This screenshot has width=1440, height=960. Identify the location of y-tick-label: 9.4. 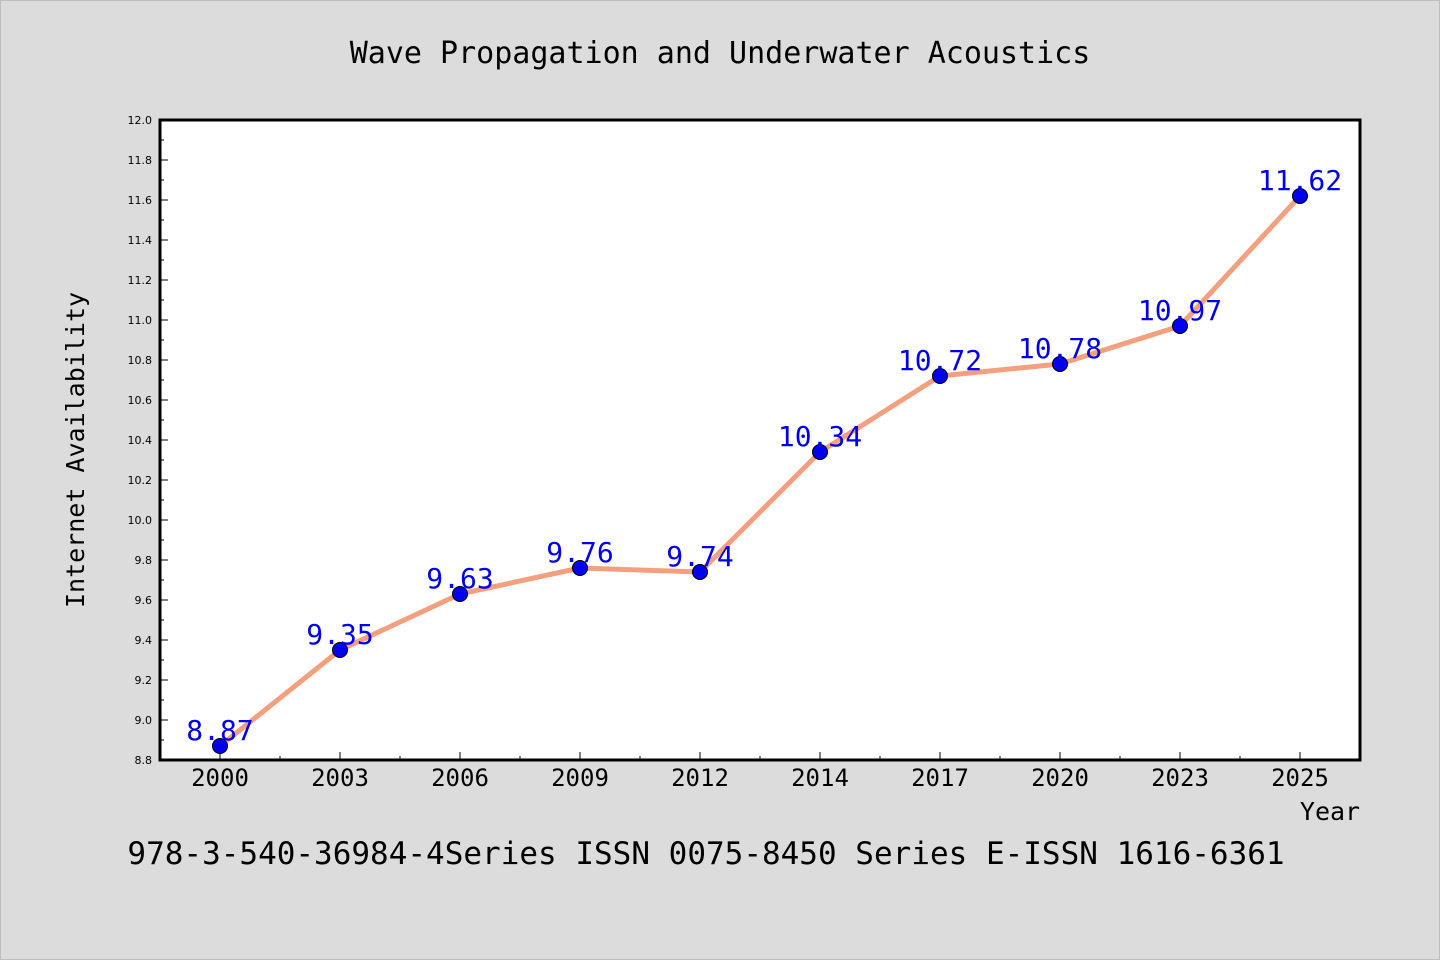
(144, 640).